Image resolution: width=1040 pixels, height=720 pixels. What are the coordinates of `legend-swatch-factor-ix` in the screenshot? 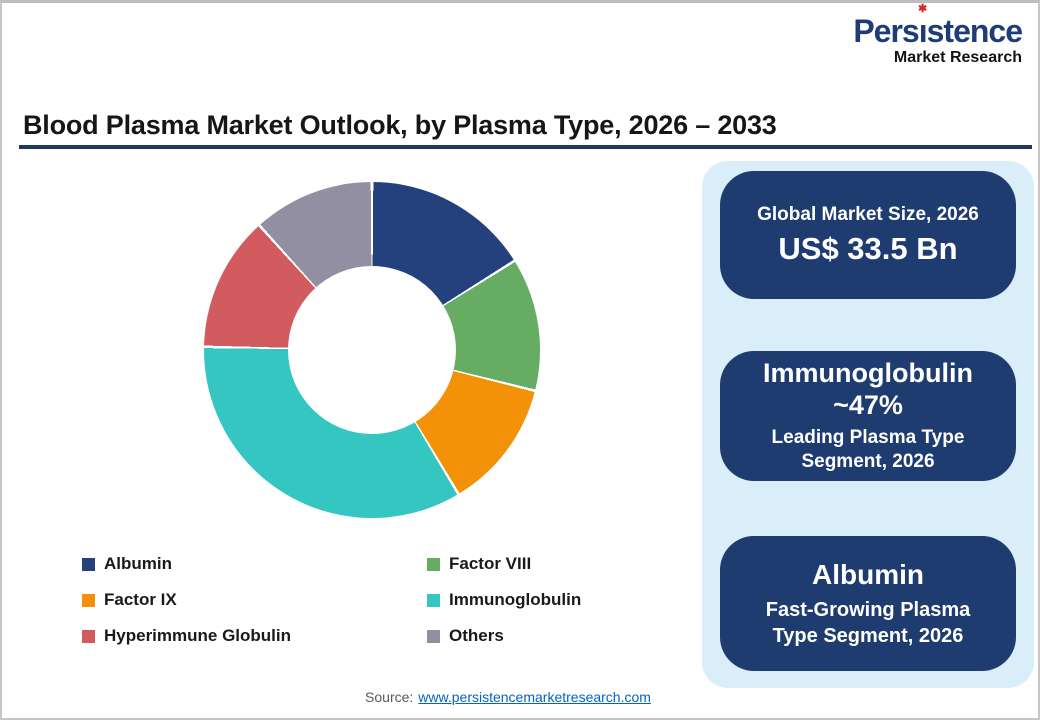 It's located at (88, 600).